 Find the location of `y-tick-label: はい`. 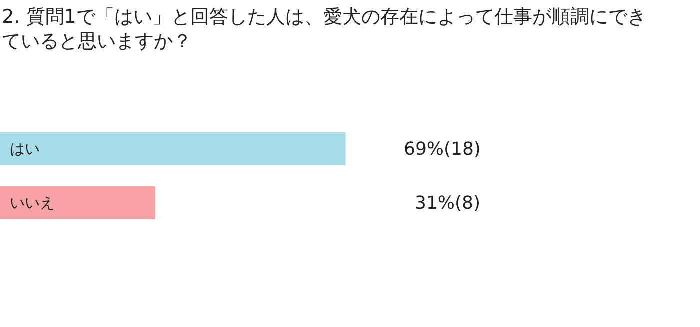

y-tick-label: はい is located at coordinates (25, 149).